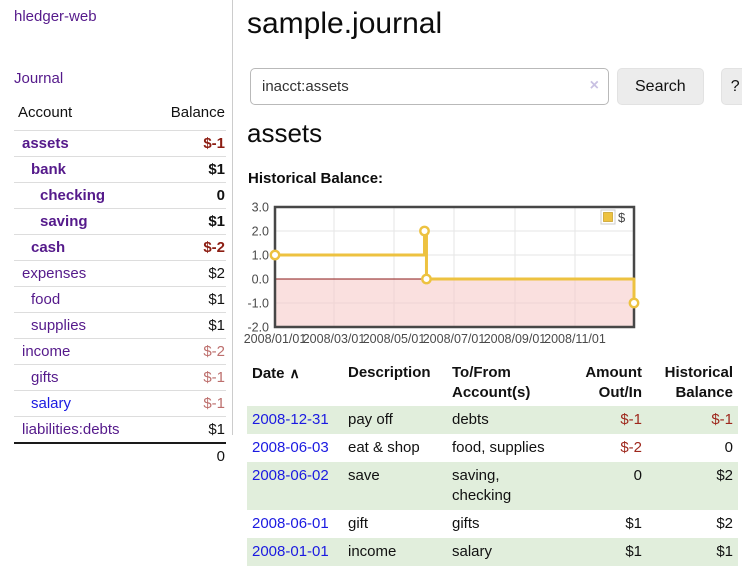 This screenshot has width=742, height=582. Describe the element at coordinates (276, 373) in the screenshot. I see `register-header-date: Date ∧` at that location.